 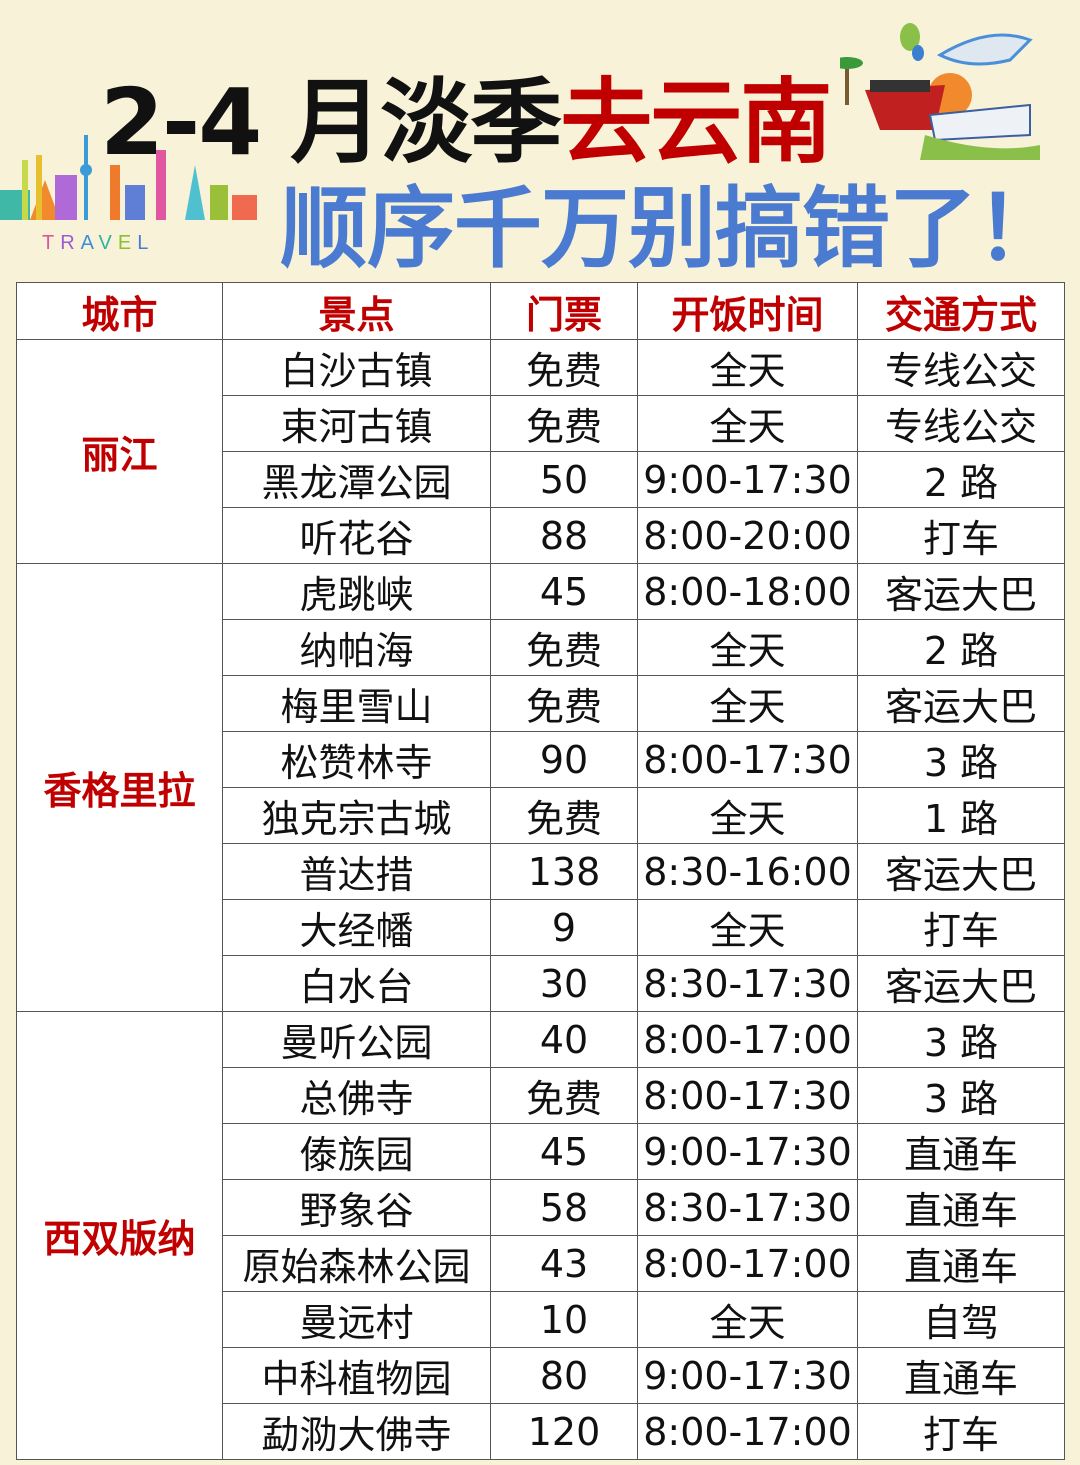 What do you see at coordinates (356, 535) in the screenshot?
I see `attraction-cell: 听花谷` at bounding box center [356, 535].